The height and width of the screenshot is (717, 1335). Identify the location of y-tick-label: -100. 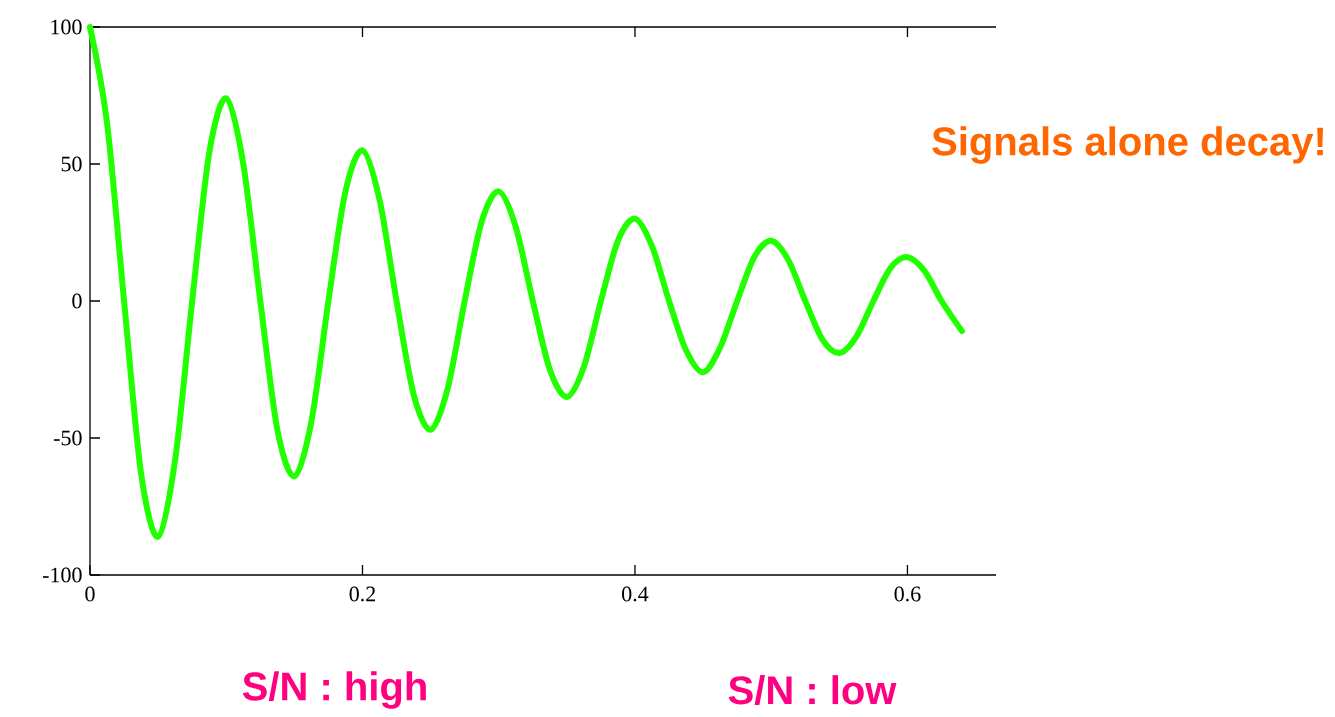
(62, 575).